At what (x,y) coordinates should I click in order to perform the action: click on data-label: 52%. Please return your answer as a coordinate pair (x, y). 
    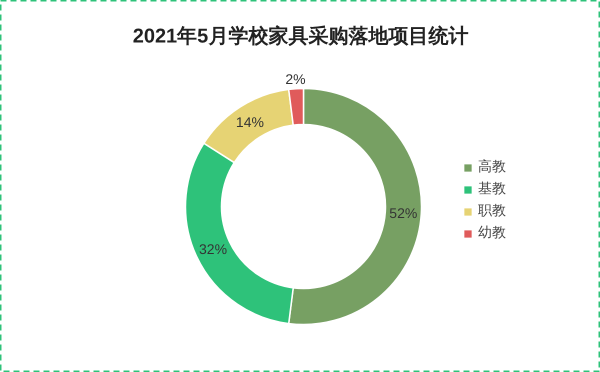
    Looking at the image, I should click on (403, 212).